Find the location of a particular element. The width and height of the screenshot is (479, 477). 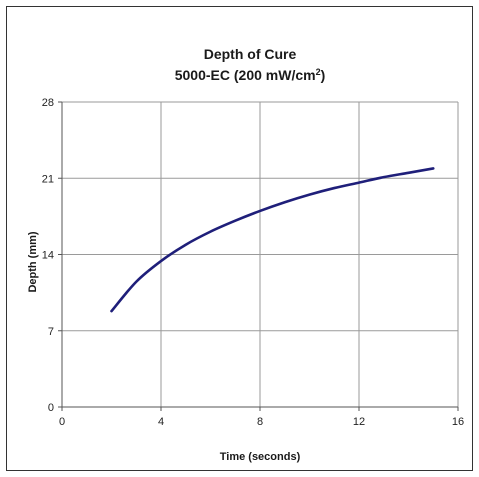

x-tick-label-2: 8 is located at coordinates (260, 422).